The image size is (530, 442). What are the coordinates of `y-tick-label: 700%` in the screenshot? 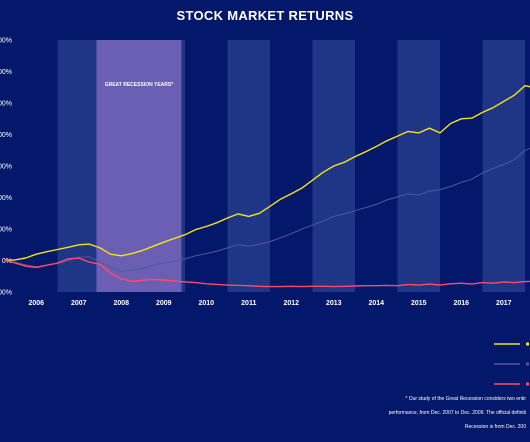 It's located at (6, 41).